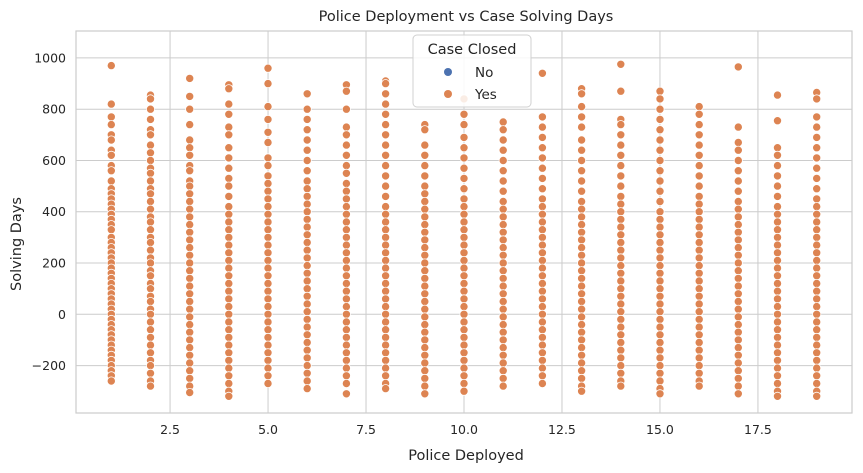  What do you see at coordinates (466, 429) in the screenshot?
I see `x-axis-ticks: 2.5 5.0 7.5 10.0 12.5 15.0 17.5` at bounding box center [466, 429].